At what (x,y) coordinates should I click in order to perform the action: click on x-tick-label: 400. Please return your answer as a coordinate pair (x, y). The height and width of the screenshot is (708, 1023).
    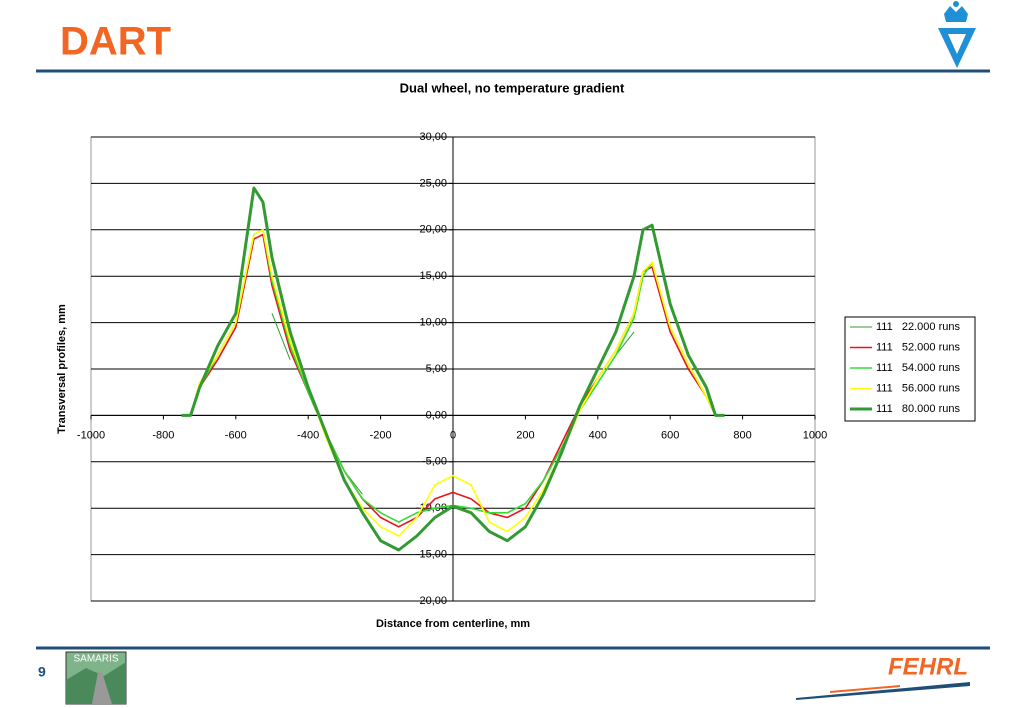
    Looking at the image, I should click on (598, 435).